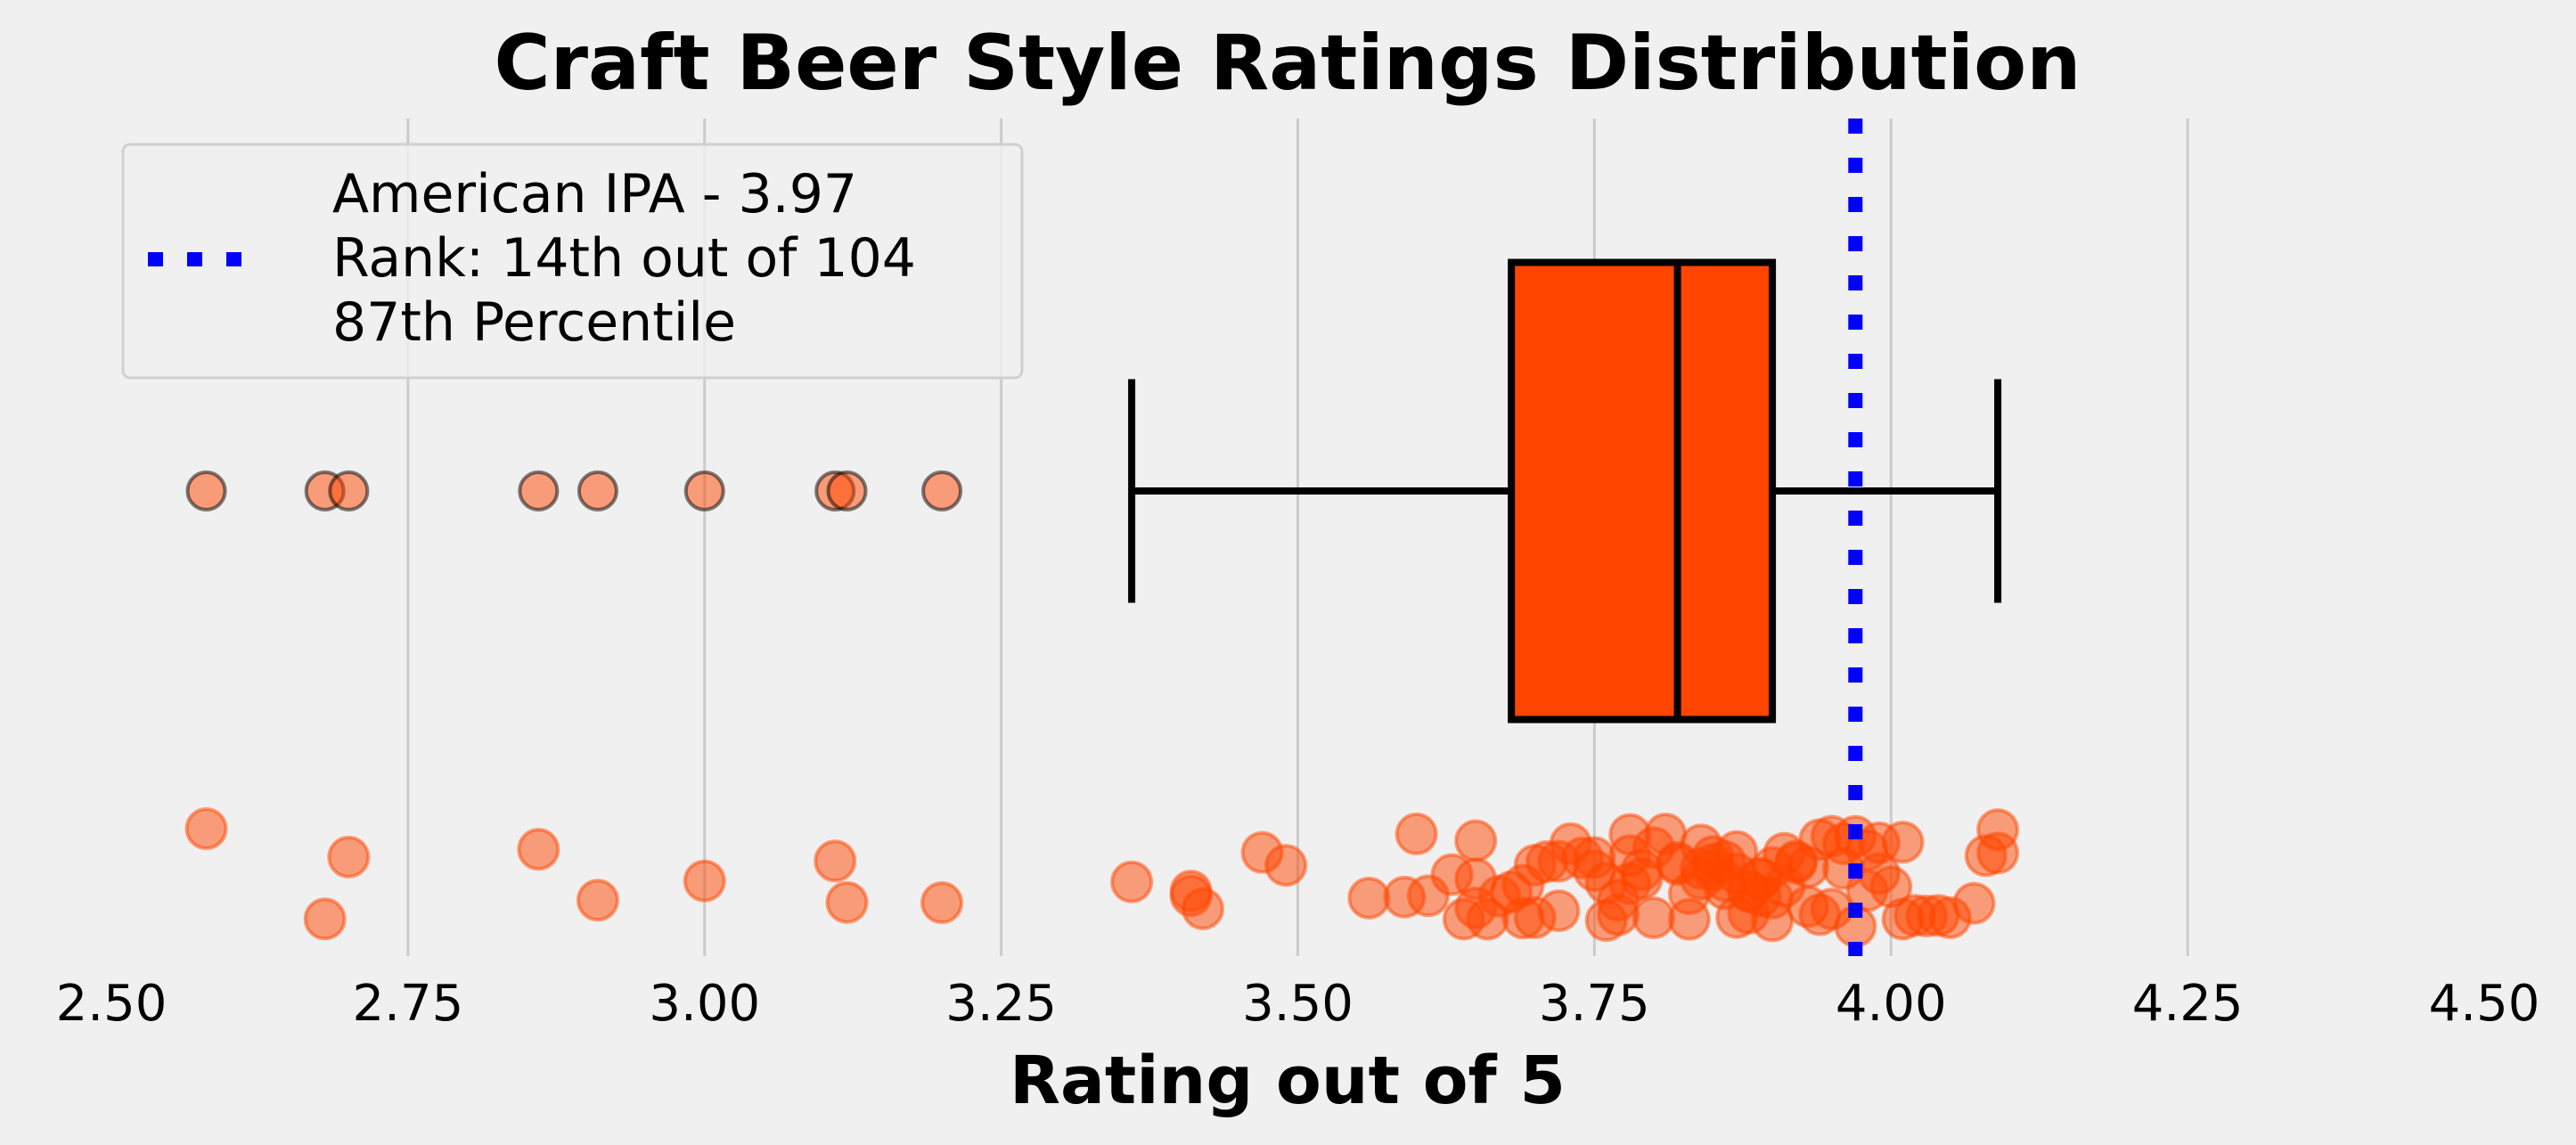  What do you see at coordinates (574, 491) in the screenshot?
I see `outlier-points` at bounding box center [574, 491].